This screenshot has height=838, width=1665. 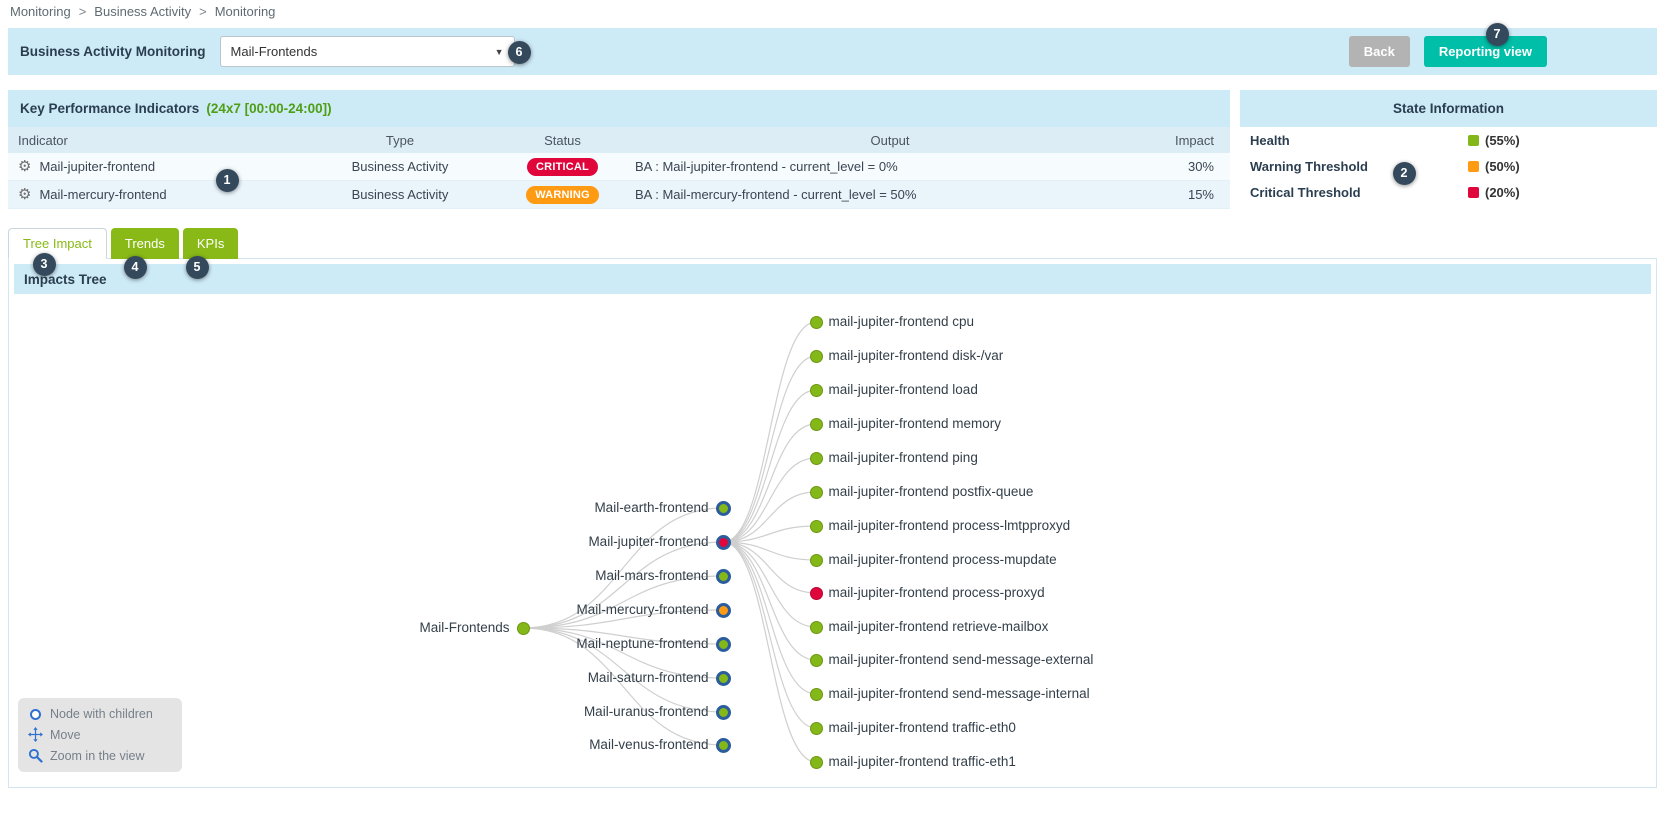 I want to click on status-badge: WARNING, so click(x=562, y=194).